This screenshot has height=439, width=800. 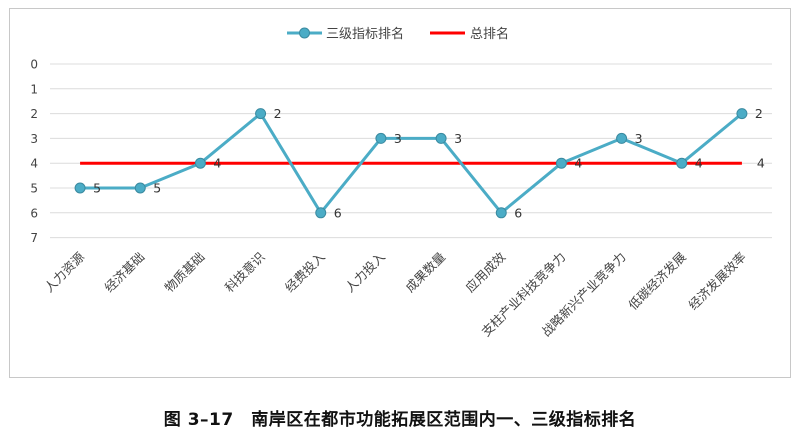 What do you see at coordinates (489, 34) in the screenshot?
I see `legend-label-total: 总排名` at bounding box center [489, 34].